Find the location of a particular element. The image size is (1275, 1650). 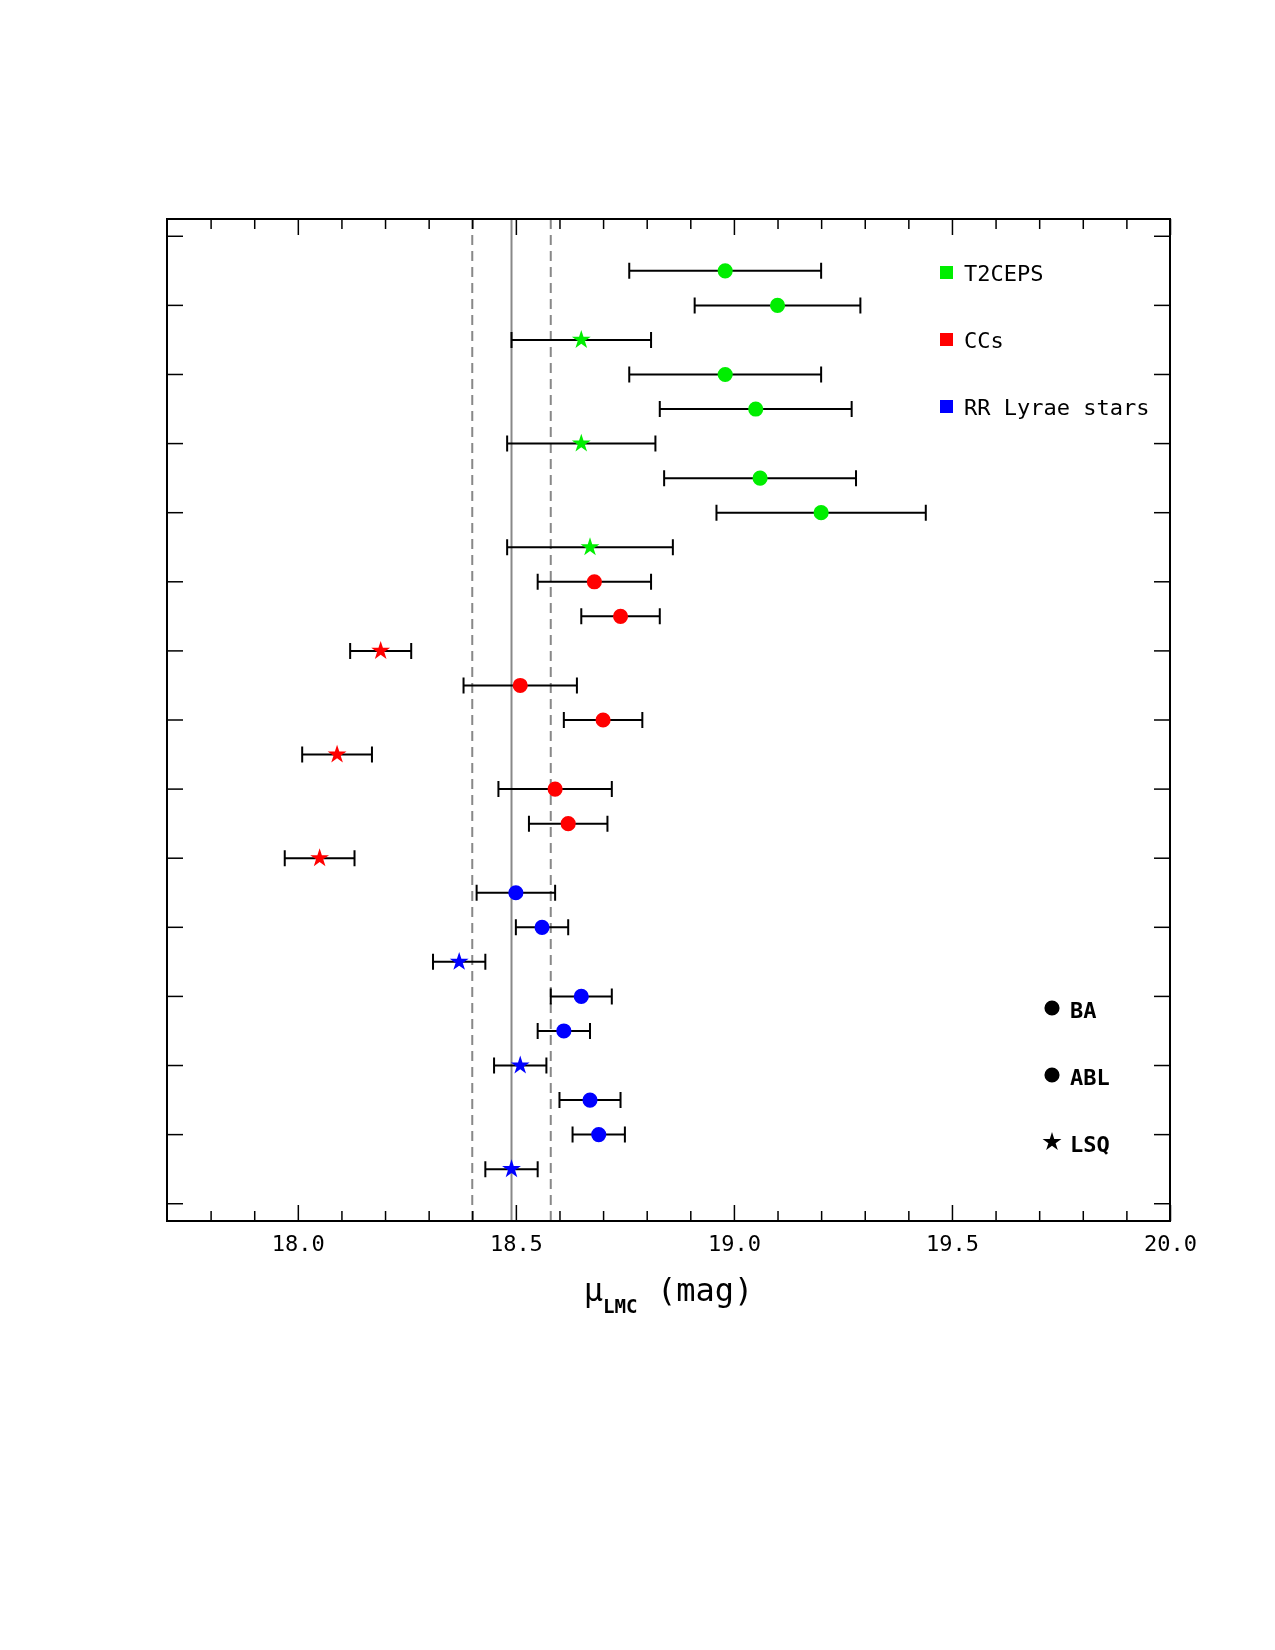

x-tick-label: 19.5 is located at coordinates (952, 1243).